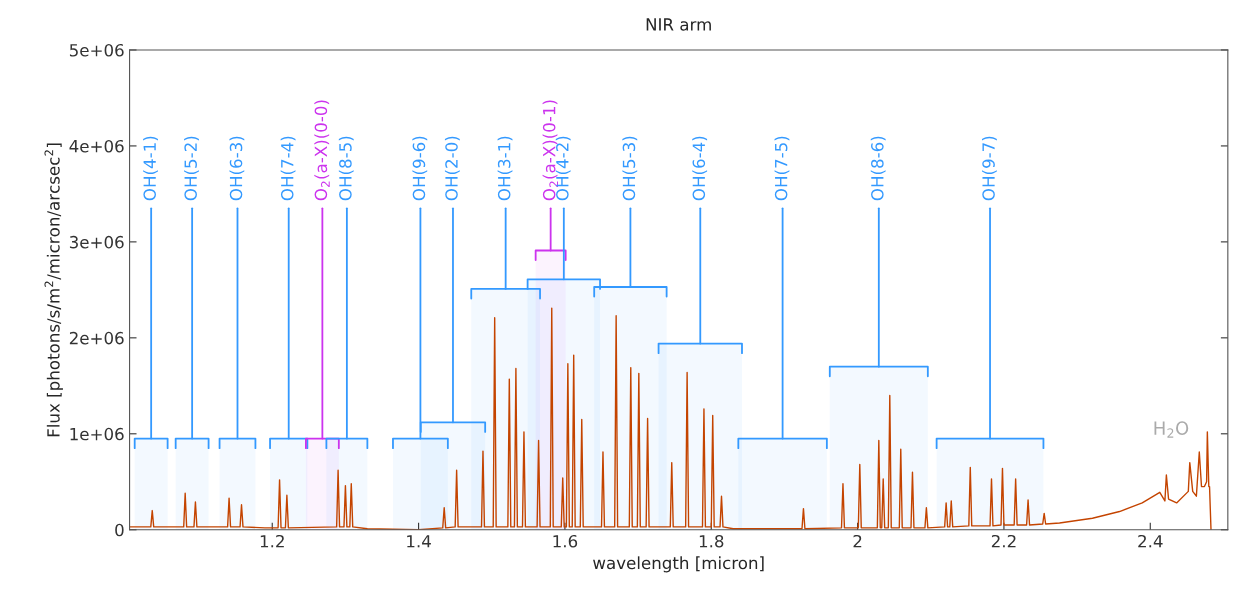 Image resolution: width=1234 pixels, height=602 pixels. What do you see at coordinates (630, 168) in the screenshot?
I see `band-label: OH(5-3)` at bounding box center [630, 168].